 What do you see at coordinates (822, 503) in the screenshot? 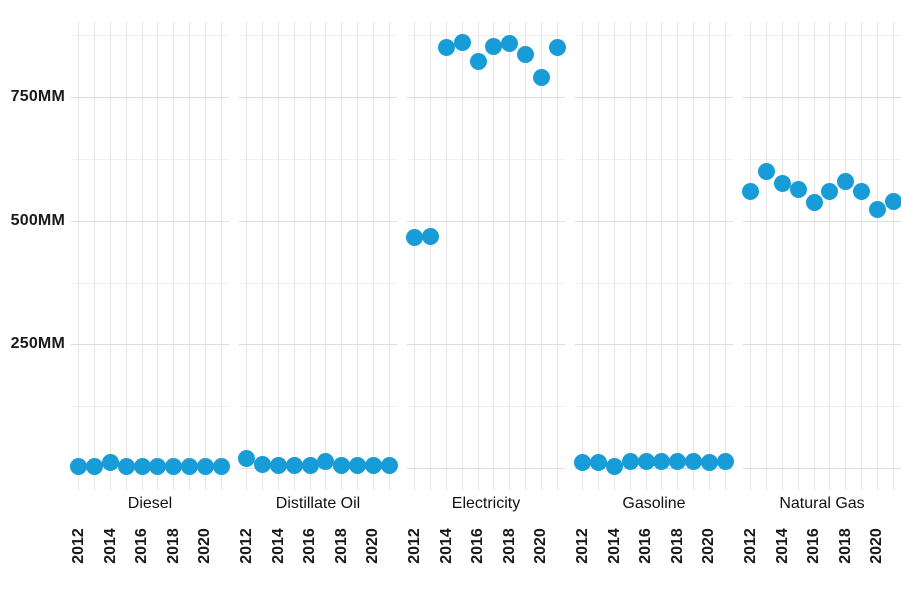
I see `facet-label: Natural Gas` at bounding box center [822, 503].